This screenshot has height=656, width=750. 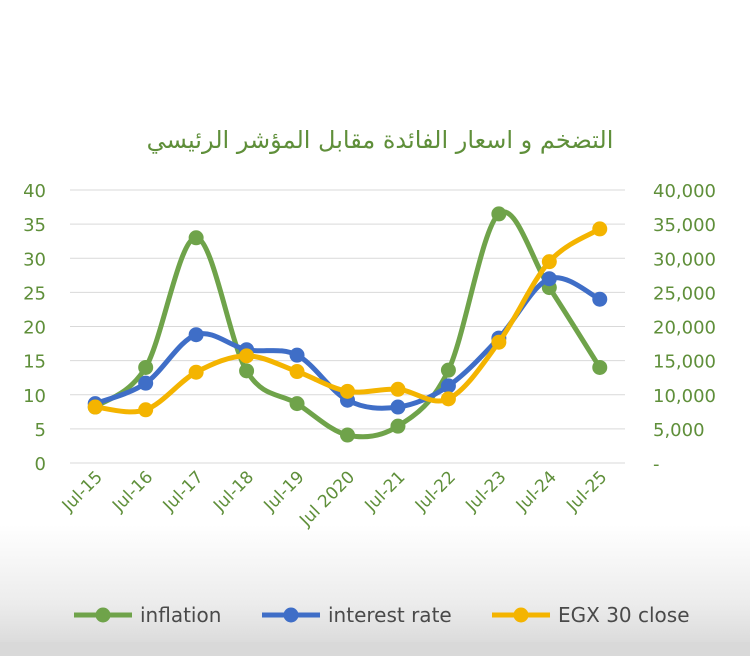 What do you see at coordinates (284, 491) in the screenshot?
I see `x-tick-label: Jul-19` at bounding box center [284, 491].